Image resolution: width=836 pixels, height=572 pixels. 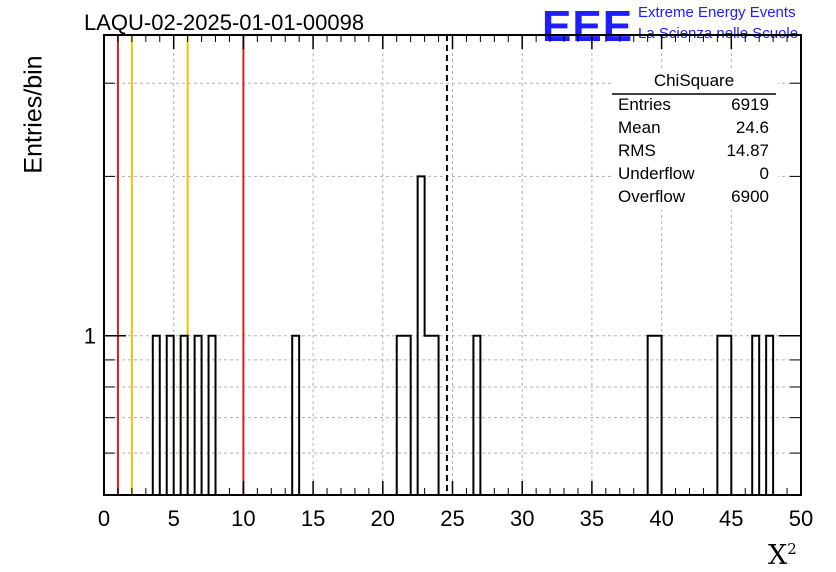 What do you see at coordinates (752, 127) in the screenshot?
I see `stats-row-value: 24.6` at bounding box center [752, 127].